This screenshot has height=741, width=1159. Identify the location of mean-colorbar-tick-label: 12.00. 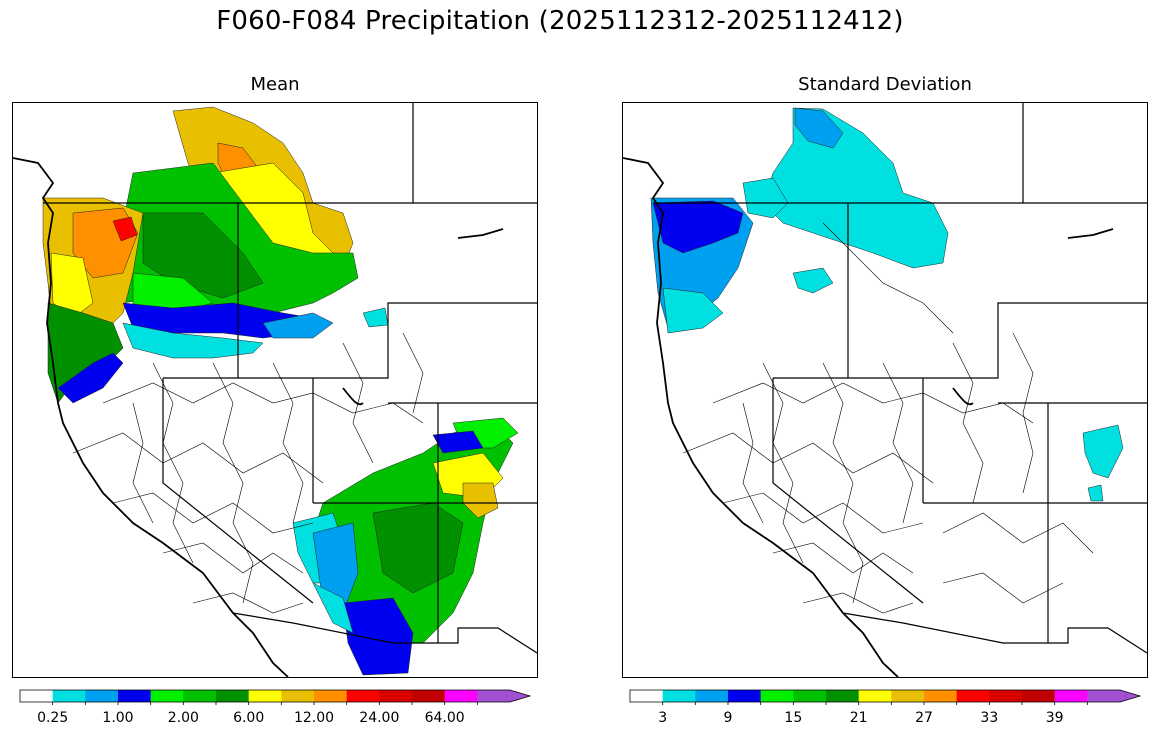
(314, 718).